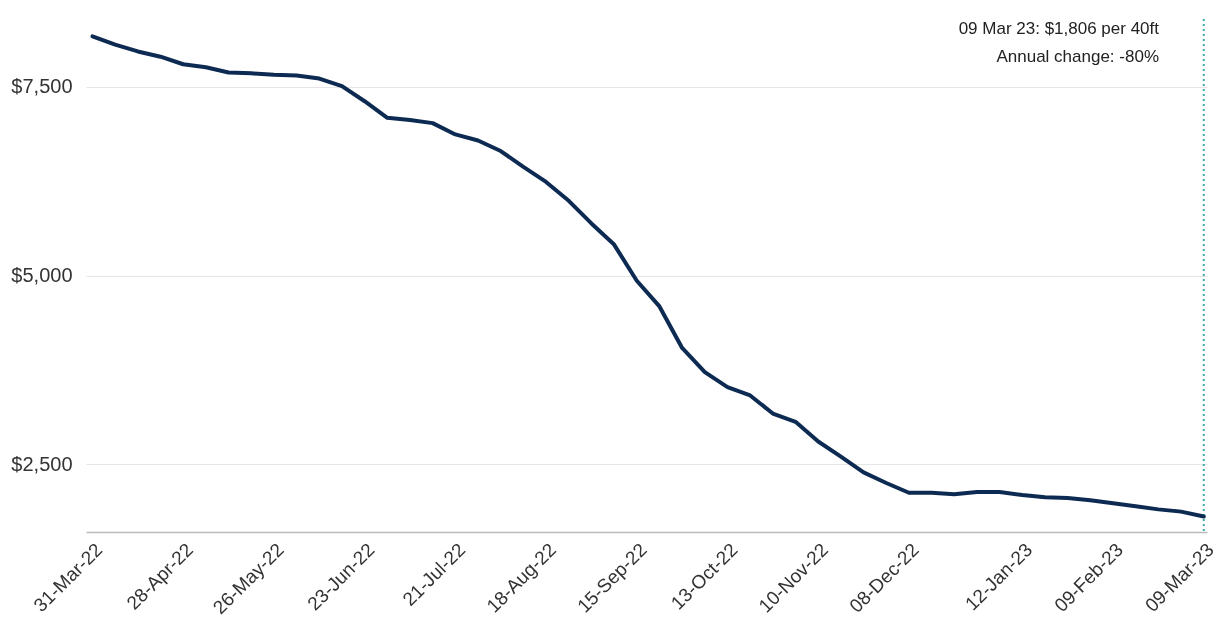  What do you see at coordinates (1077, 56) in the screenshot?
I see `annotation: Annual change: -80%` at bounding box center [1077, 56].